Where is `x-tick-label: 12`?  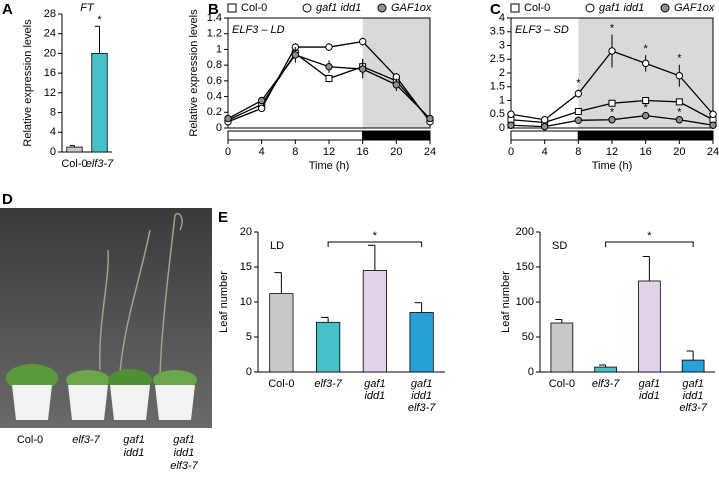
x-tick-label: 12 is located at coordinates (612, 152).